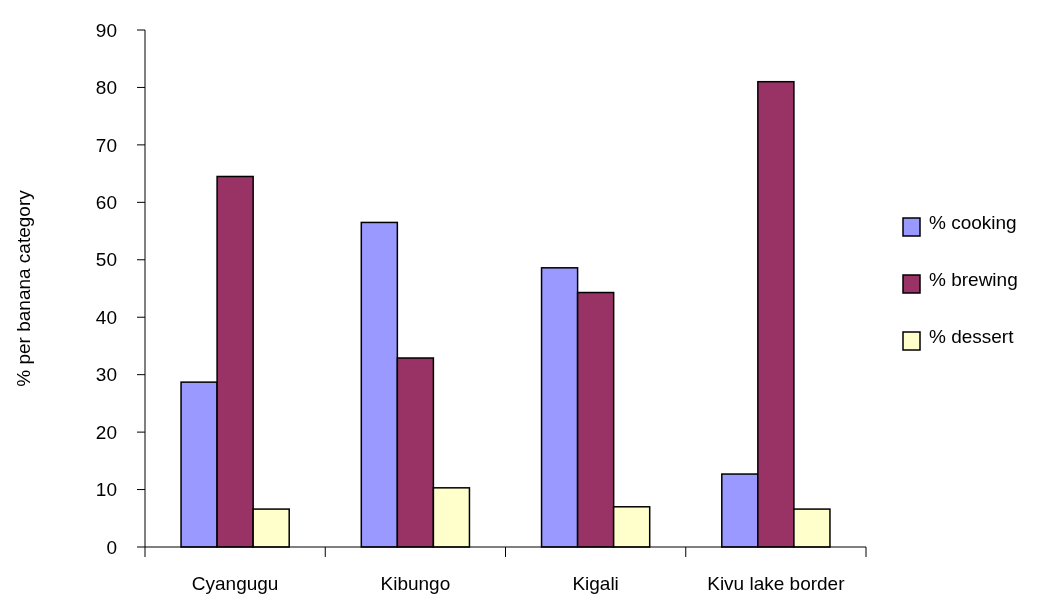  Describe the element at coordinates (111, 547) in the screenshot. I see `y-tick-label: 0` at that location.